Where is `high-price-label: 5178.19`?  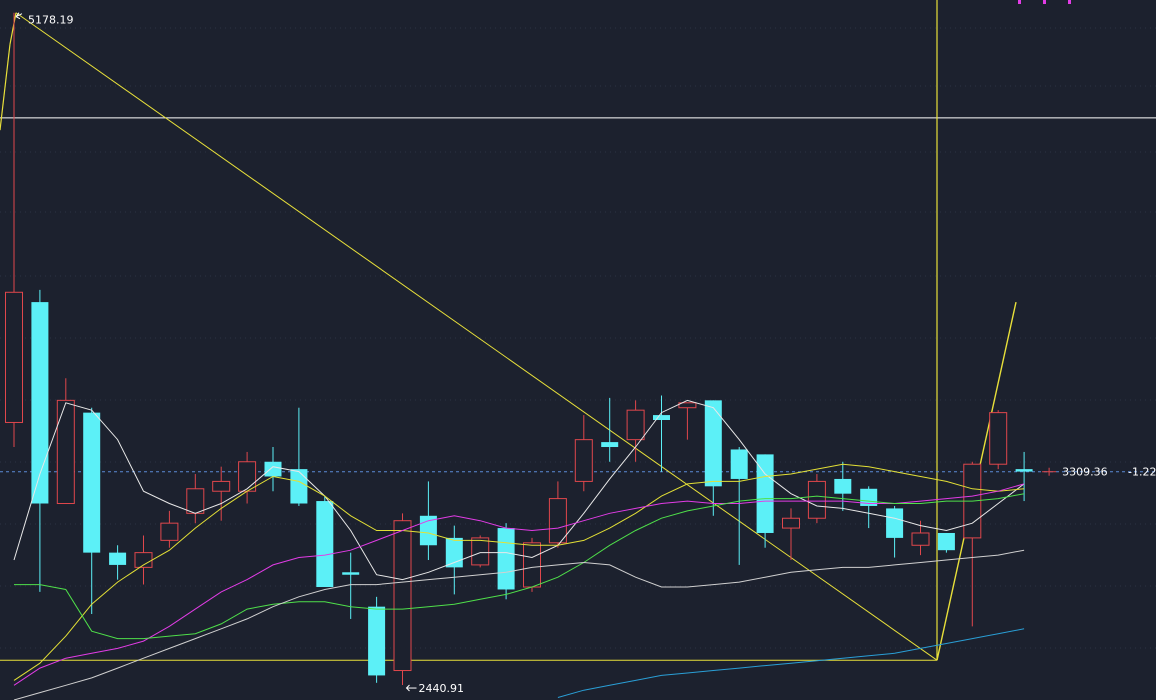 high-price-label: 5178.19 is located at coordinates (51, 20).